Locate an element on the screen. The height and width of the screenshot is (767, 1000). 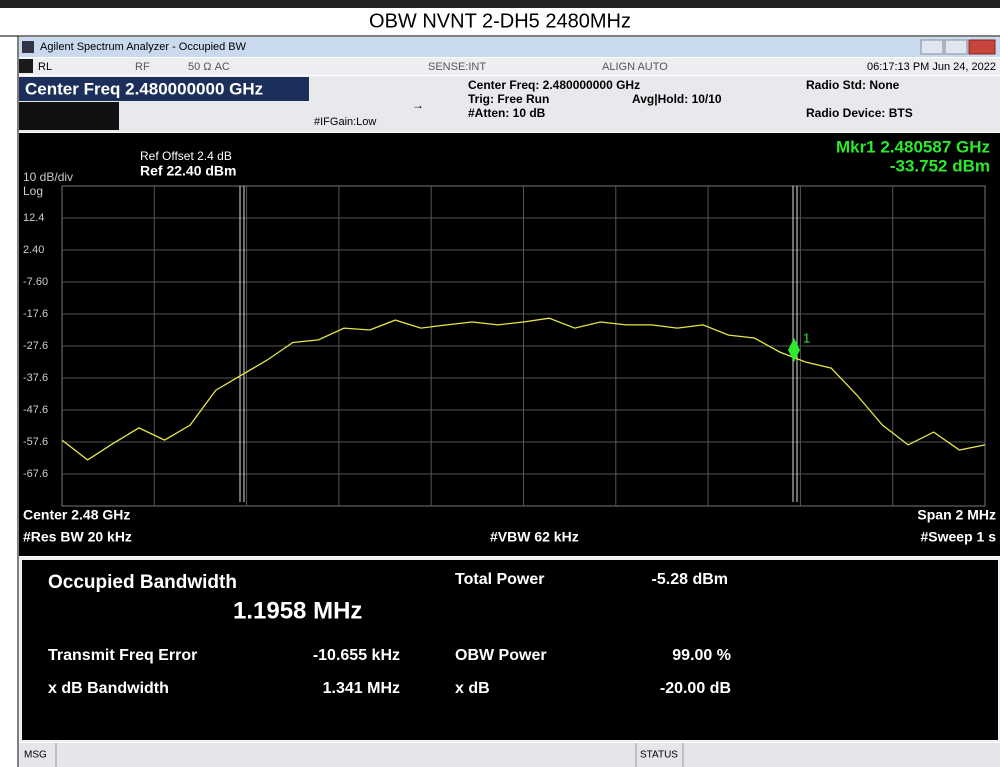
result-value: -10.655 kHz is located at coordinates (356, 655).